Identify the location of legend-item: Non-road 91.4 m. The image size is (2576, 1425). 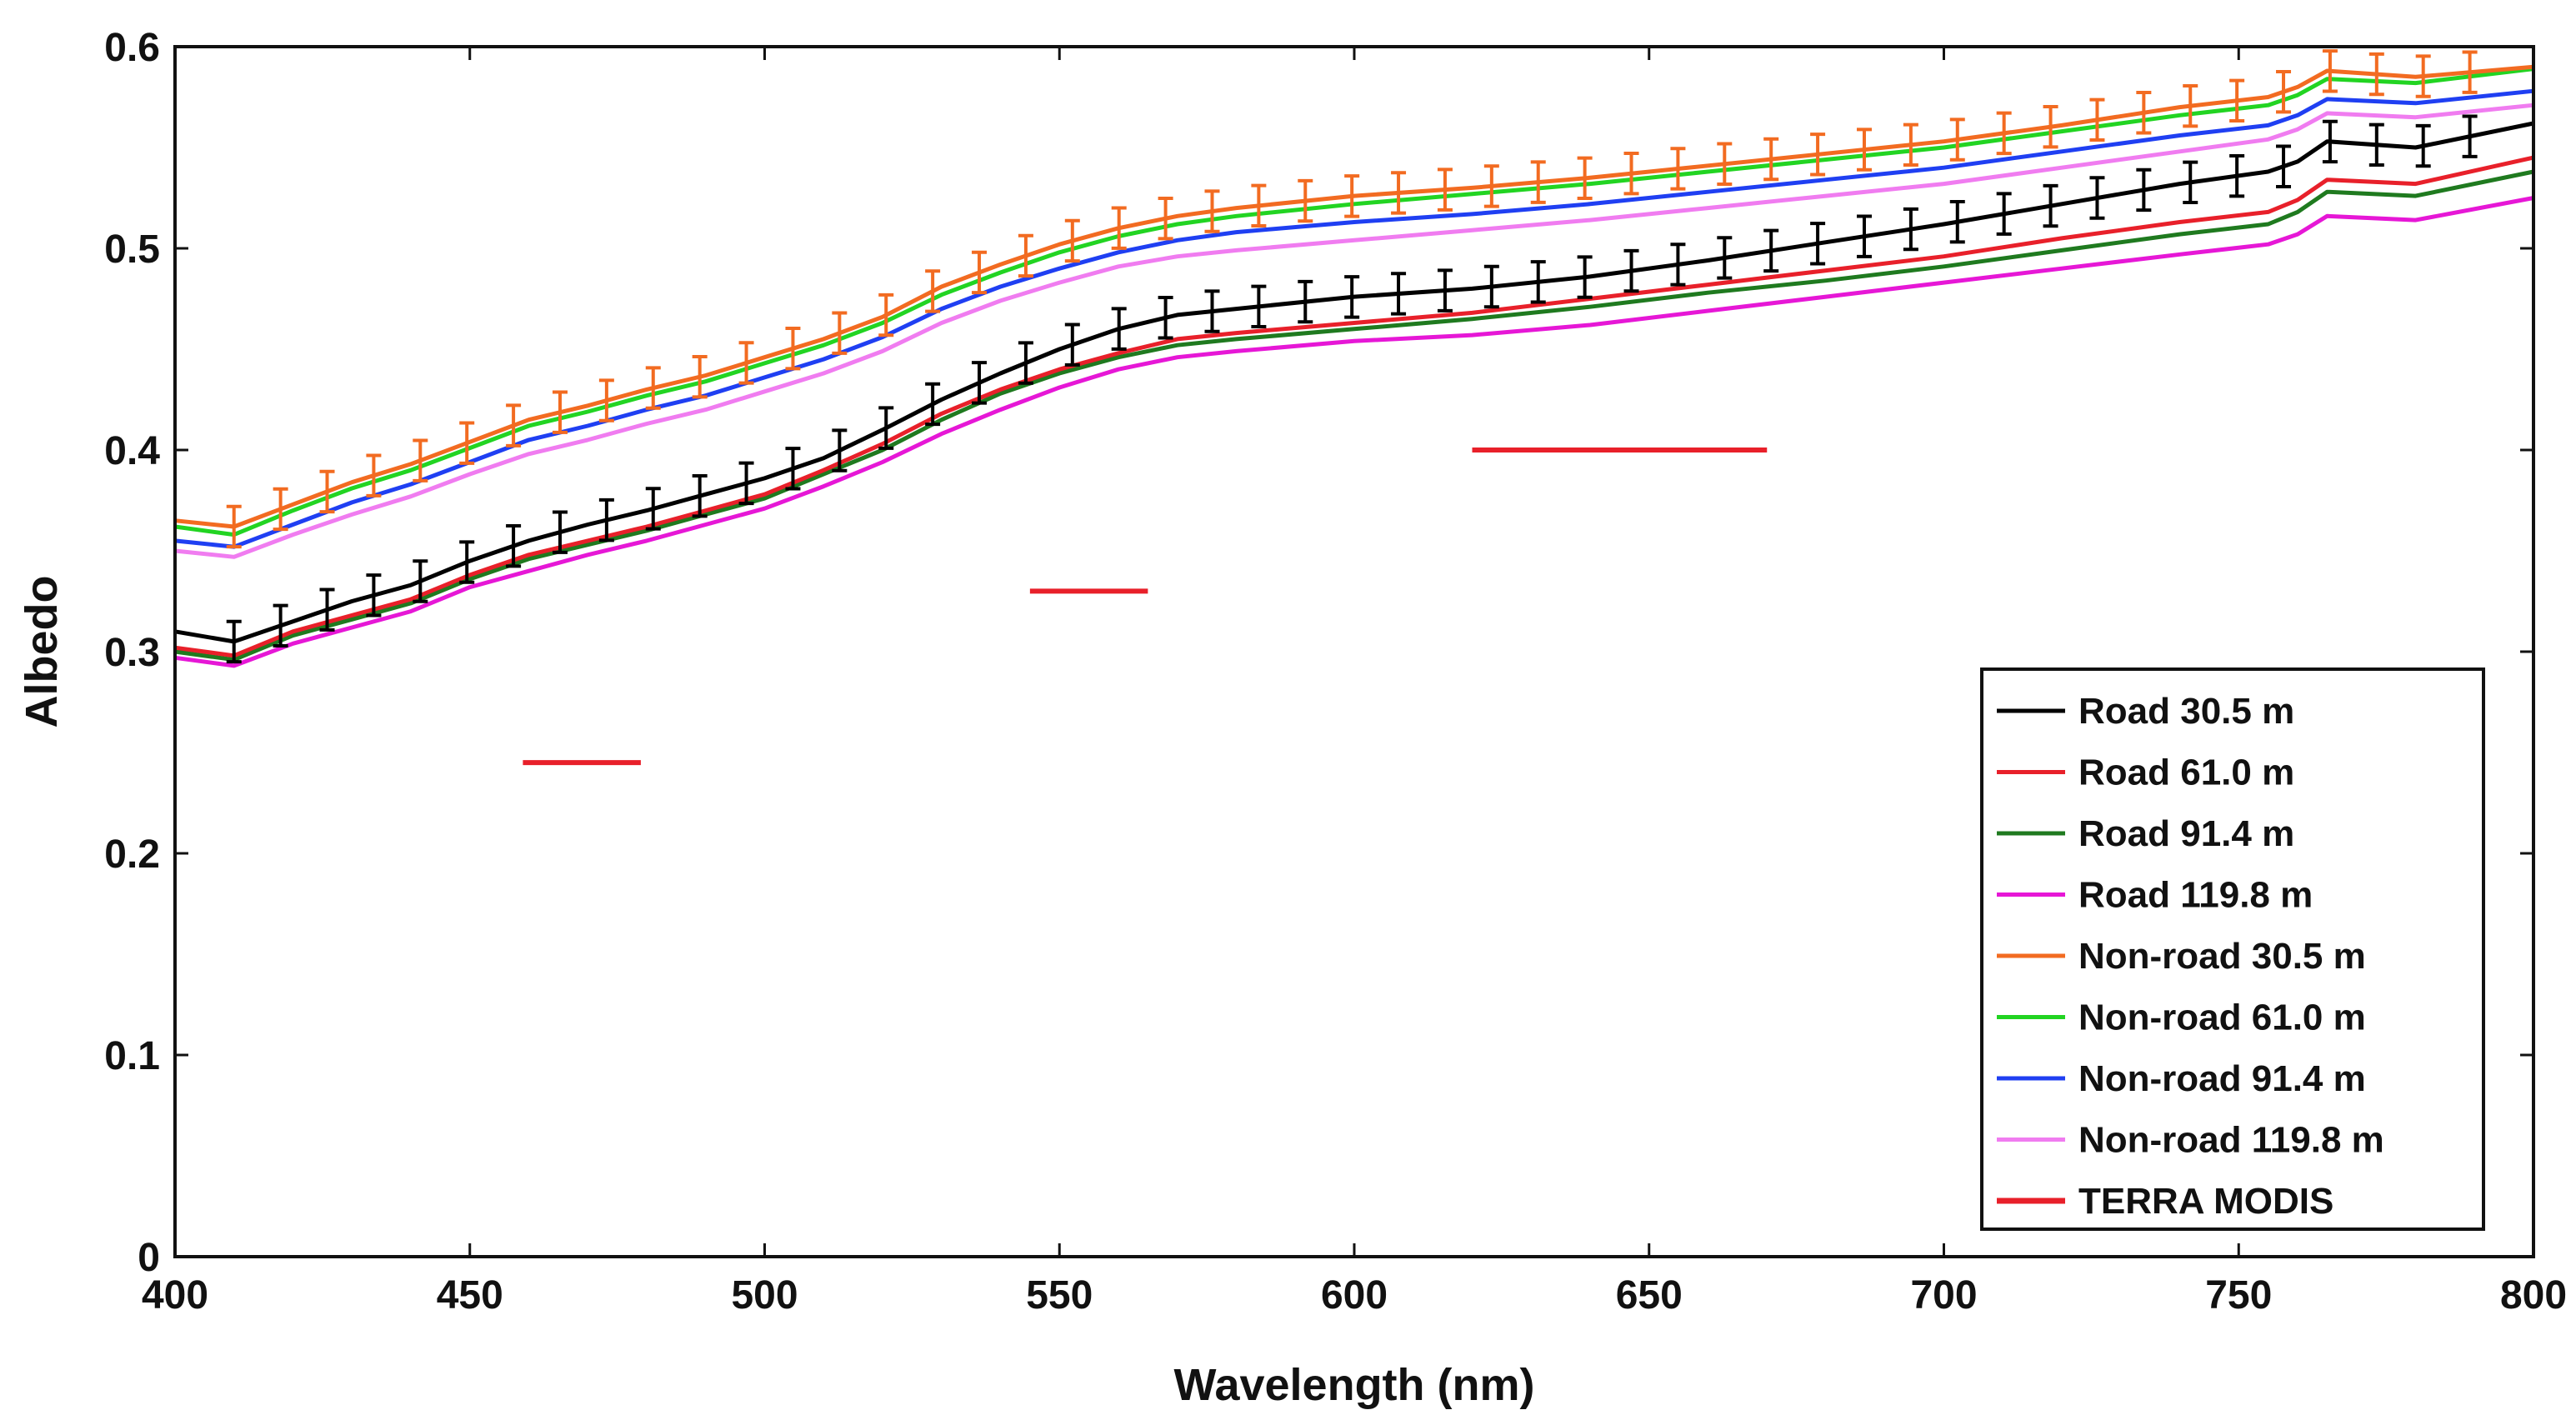
(2182, 1078).